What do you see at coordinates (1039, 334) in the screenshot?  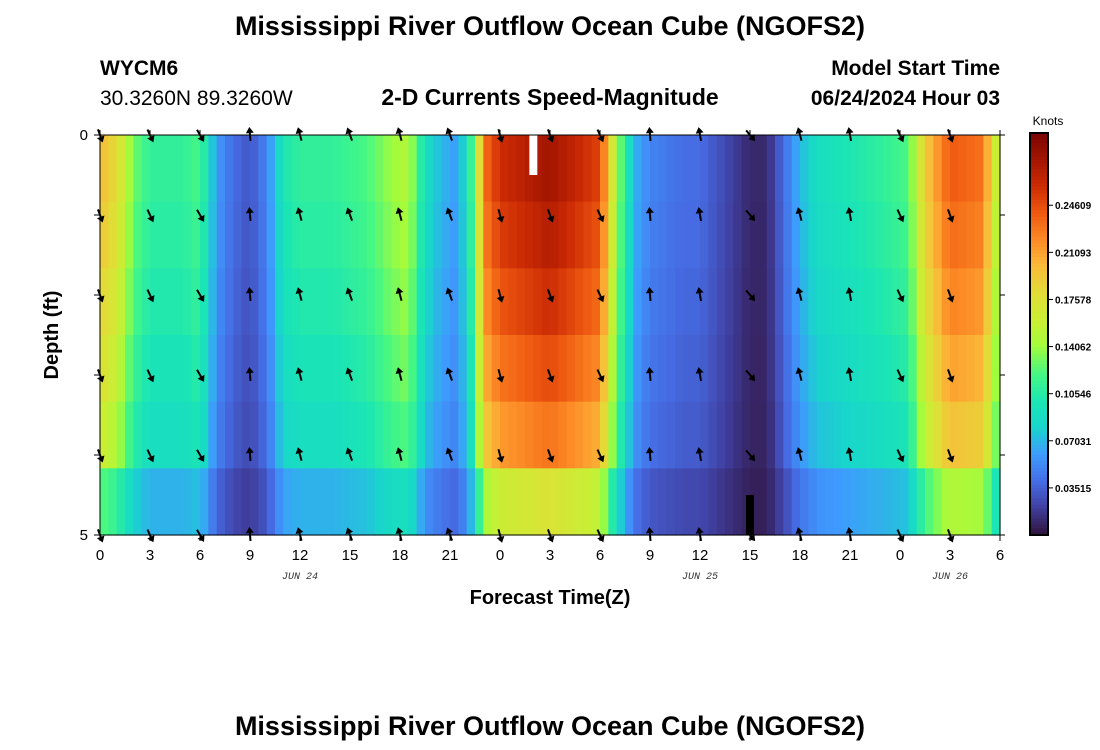 I see `colorbar-frame` at bounding box center [1039, 334].